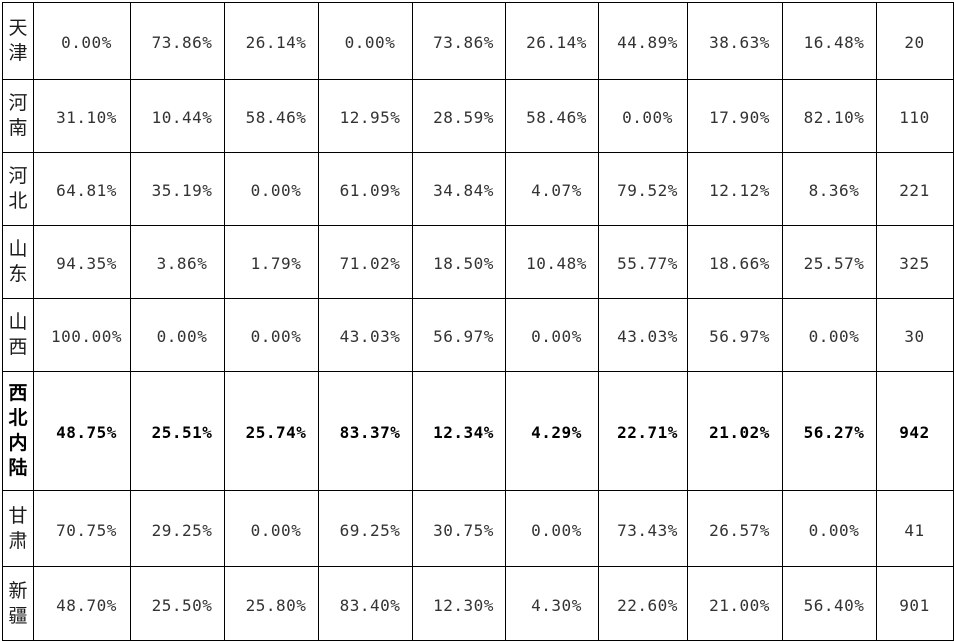 This screenshot has width=954, height=642. Describe the element at coordinates (271, 431) in the screenshot. I see `value-cell: 25.74%` at that location.